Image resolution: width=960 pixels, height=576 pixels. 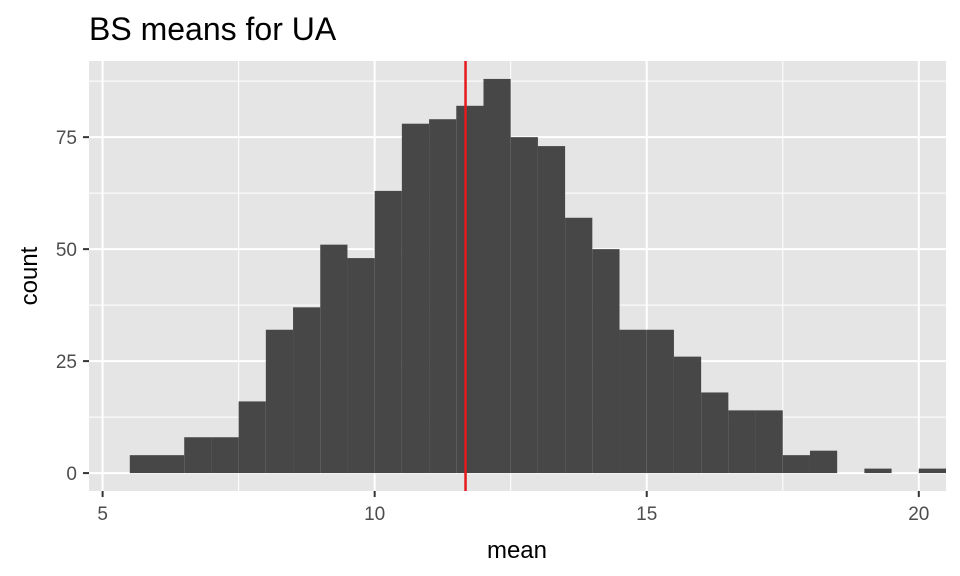 What do you see at coordinates (29, 275) in the screenshot?
I see `y-axis-title: count` at bounding box center [29, 275].